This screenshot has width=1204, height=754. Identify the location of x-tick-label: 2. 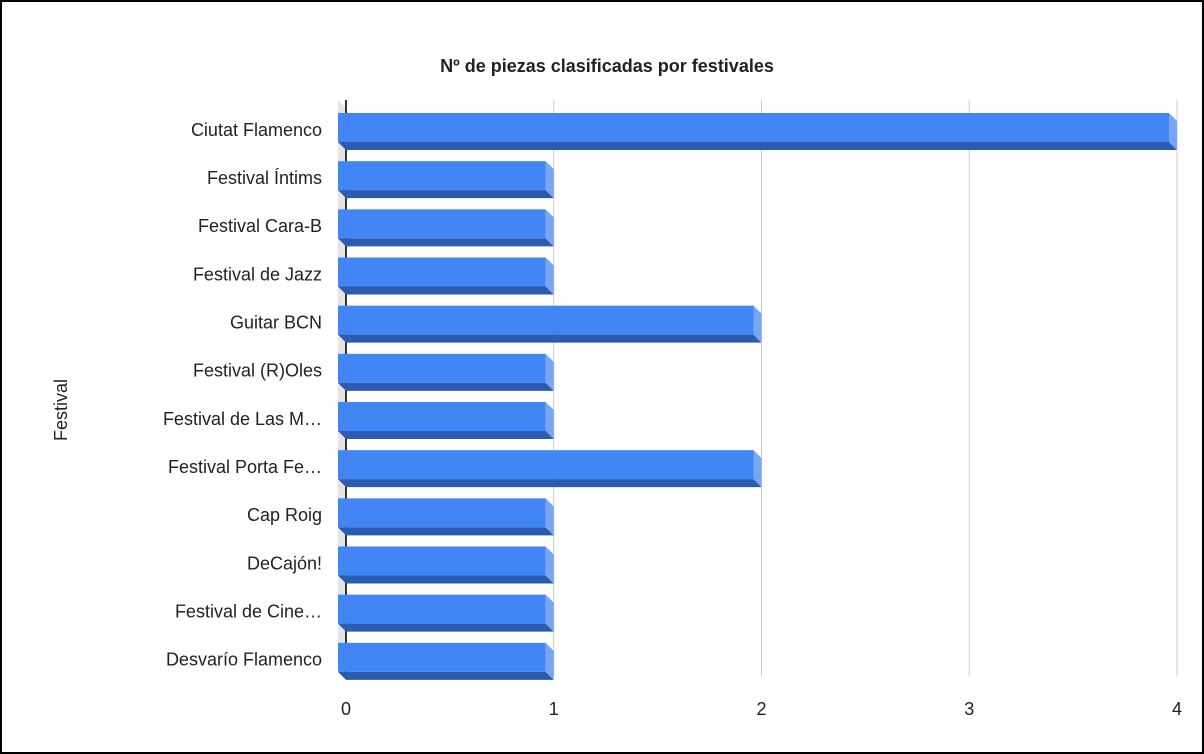
(761, 709).